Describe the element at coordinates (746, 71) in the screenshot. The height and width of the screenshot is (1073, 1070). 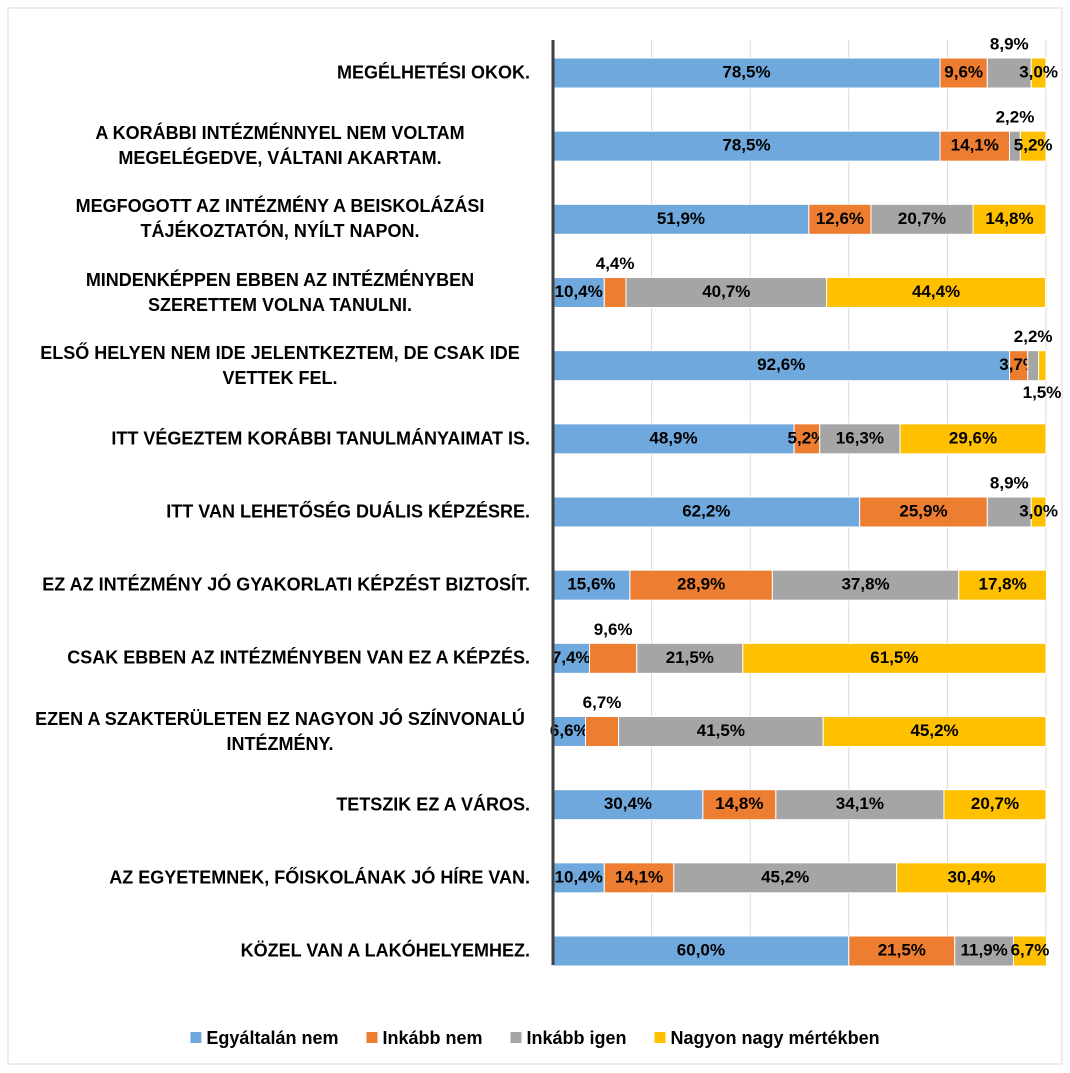
I see `value-label: 78,5%` at that location.